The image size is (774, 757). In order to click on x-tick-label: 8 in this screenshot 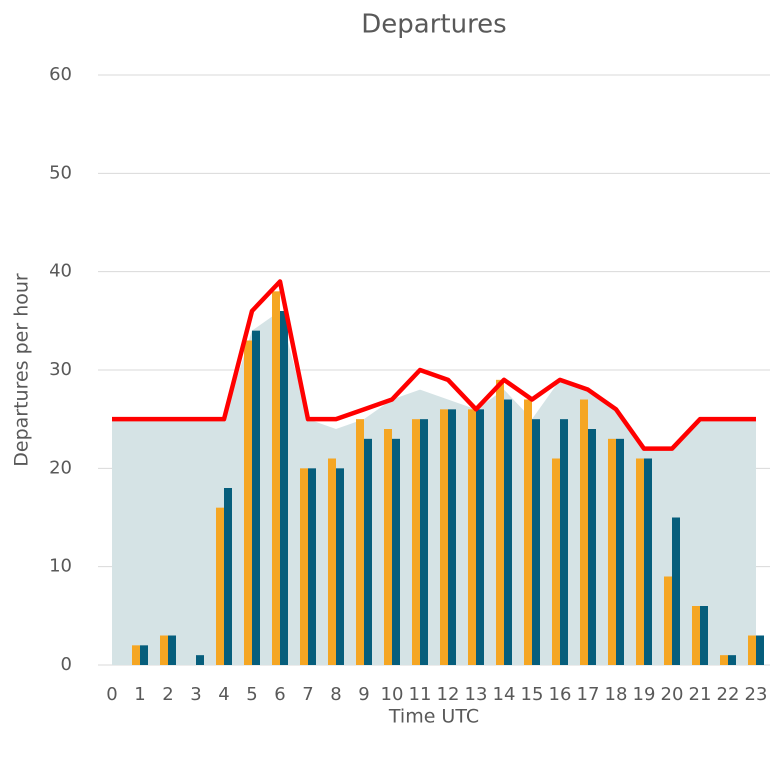, I will do `click(335, 694)`.